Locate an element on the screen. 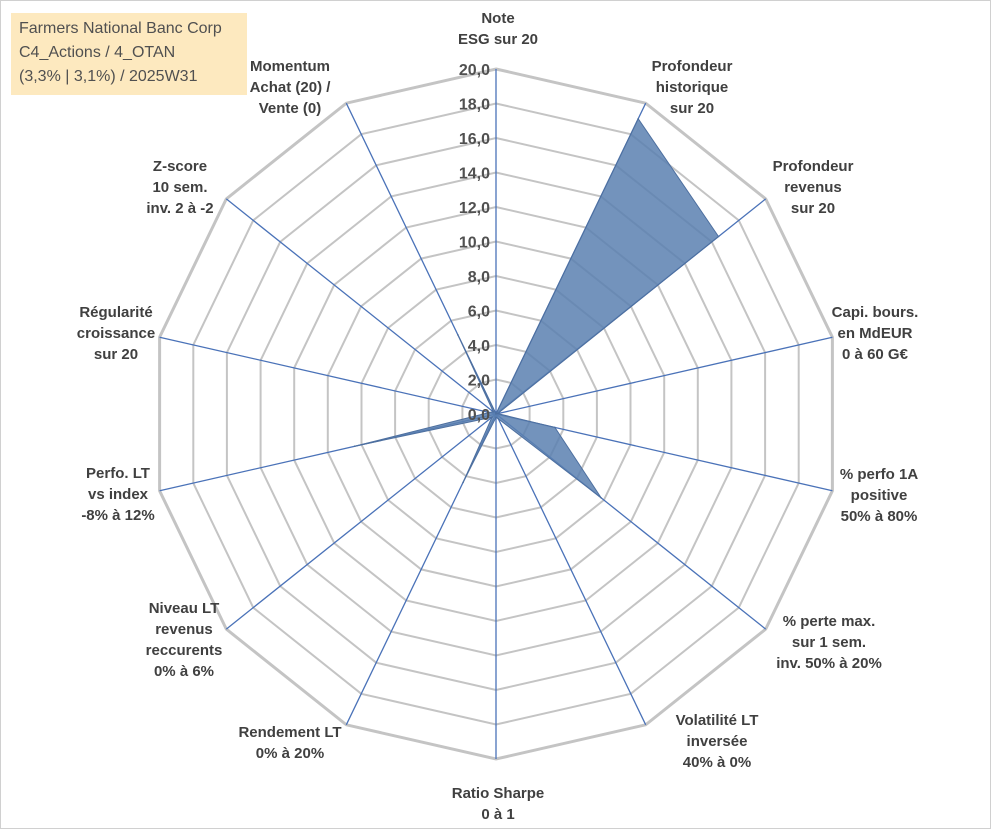 The height and width of the screenshot is (830, 991). tick-label: 2,0 is located at coordinates (479, 381).